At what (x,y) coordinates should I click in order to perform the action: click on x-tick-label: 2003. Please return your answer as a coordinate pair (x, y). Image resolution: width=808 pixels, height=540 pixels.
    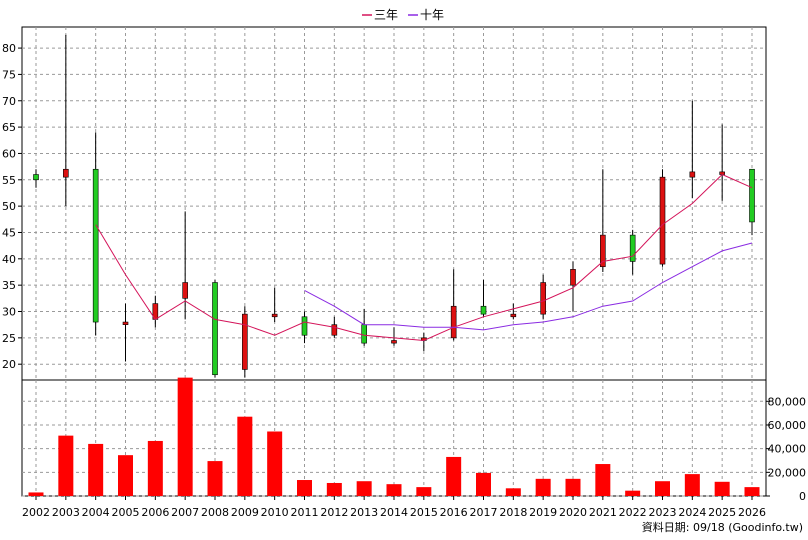
    Looking at the image, I should click on (66, 512).